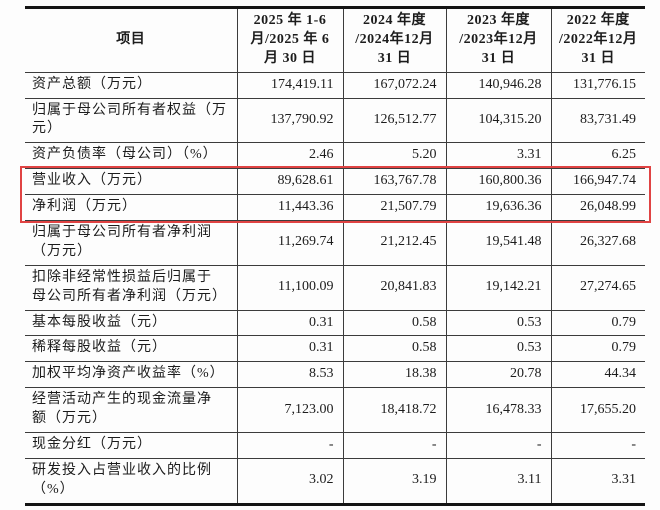 This screenshot has height=510, width=660. What do you see at coordinates (394, 410) in the screenshot?
I see `row-value: 18,418.72` at bounding box center [394, 410].